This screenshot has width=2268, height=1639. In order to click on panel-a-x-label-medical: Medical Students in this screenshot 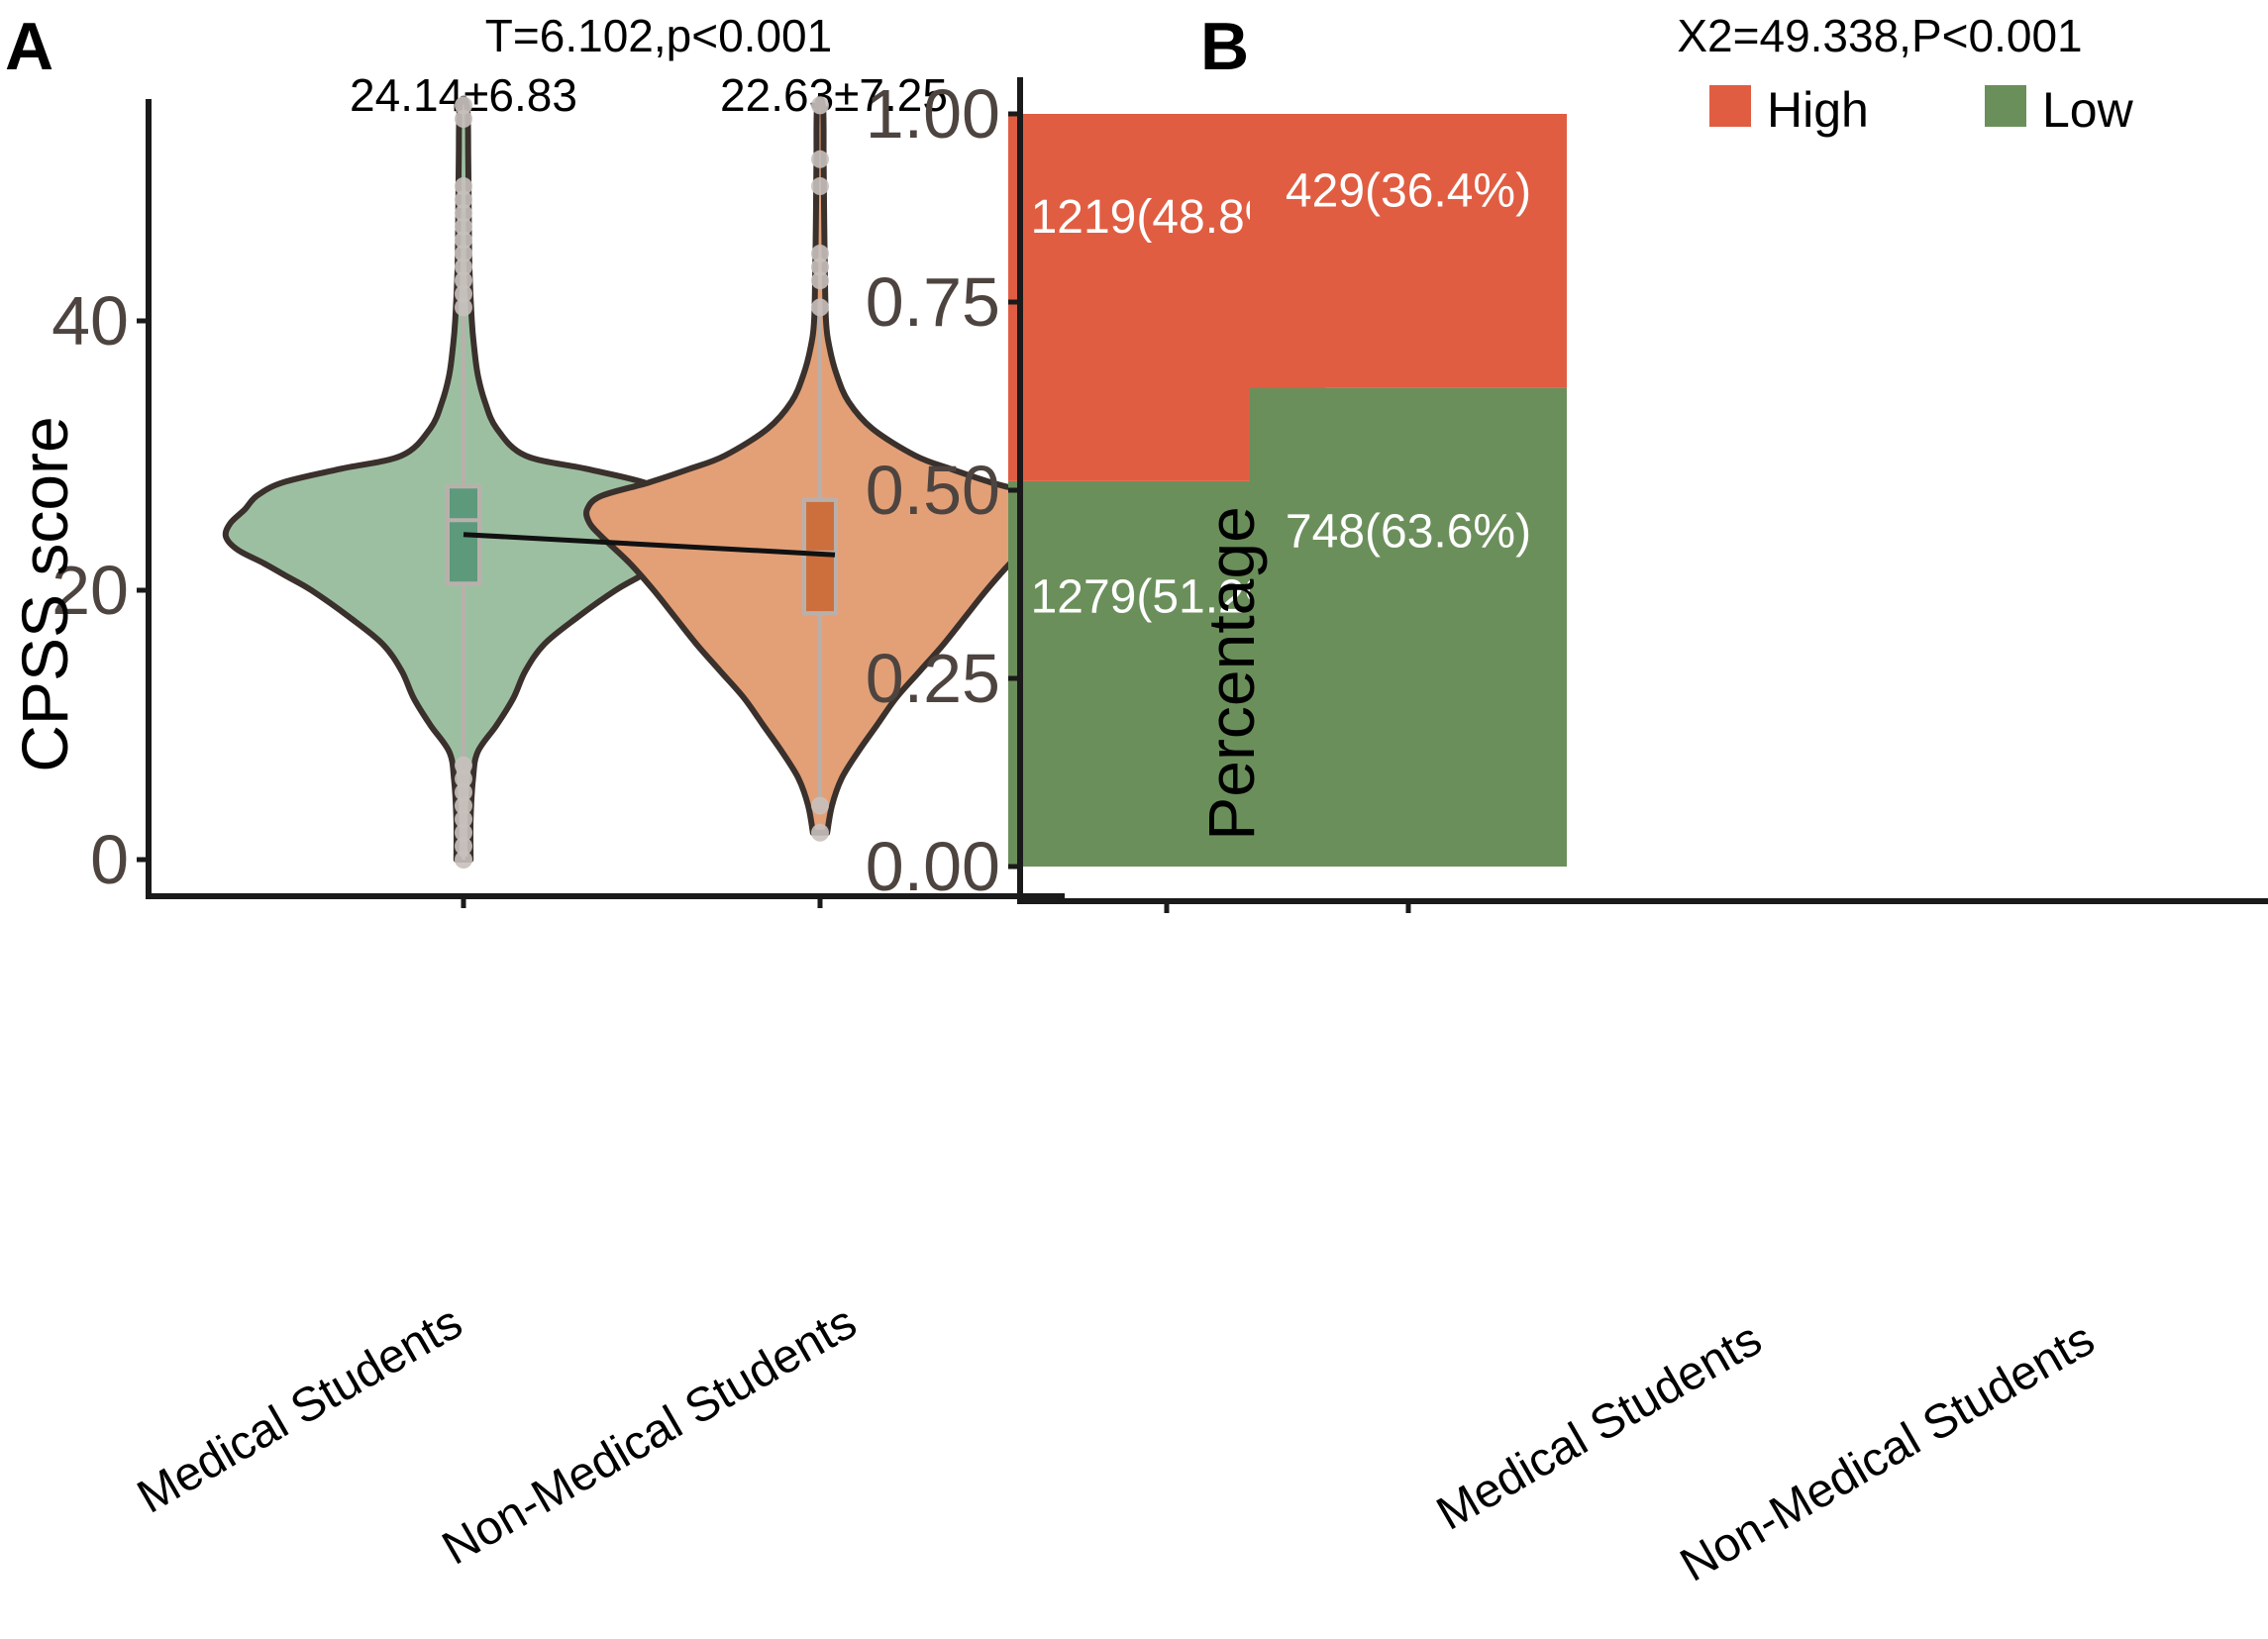, I will do `click(299, 1410)`.